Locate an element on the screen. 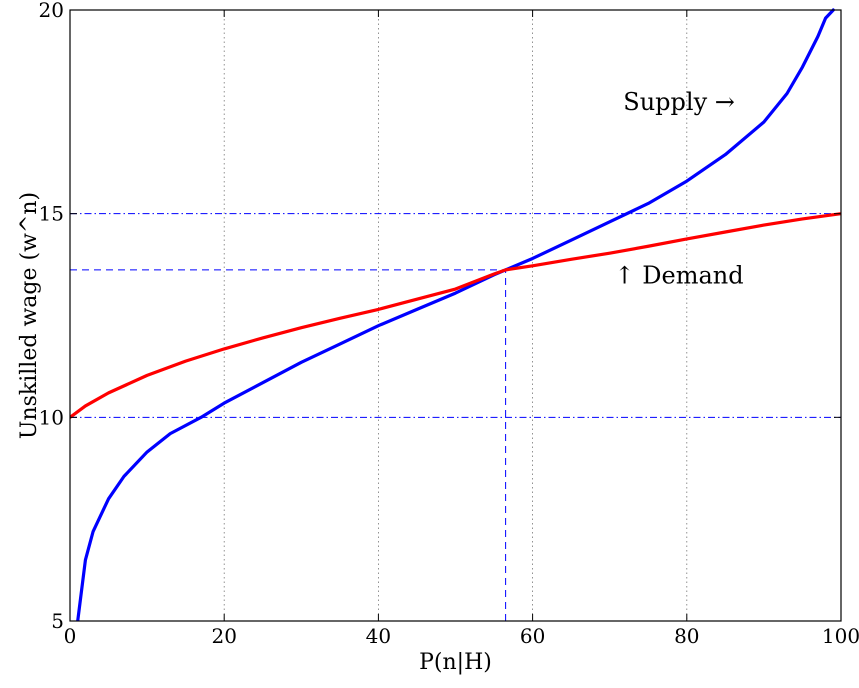  y-tick-label-10: 10 is located at coordinates (51, 417).